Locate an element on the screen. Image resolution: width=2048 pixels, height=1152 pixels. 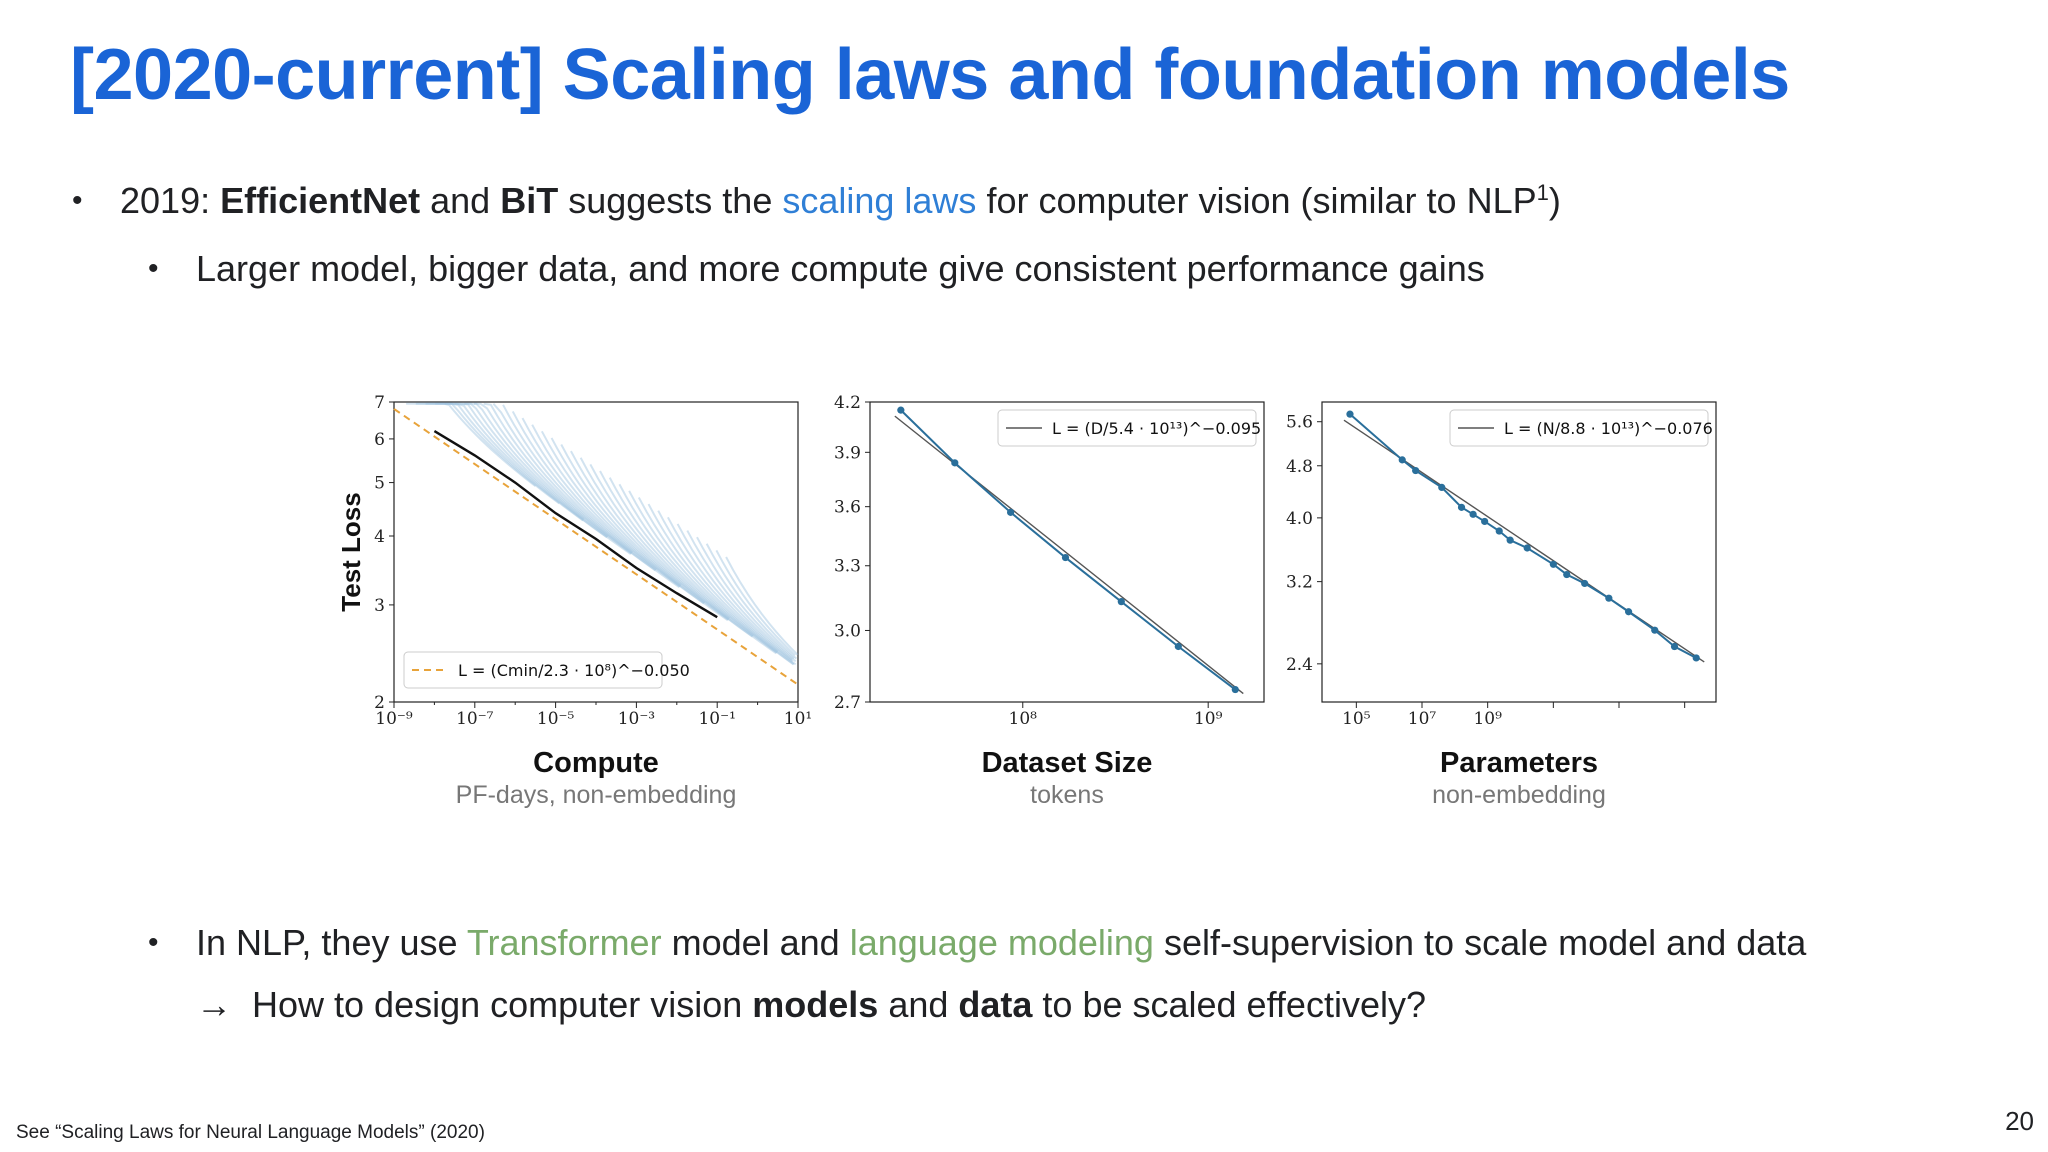
y-tick-label: 5 is located at coordinates (379, 484).